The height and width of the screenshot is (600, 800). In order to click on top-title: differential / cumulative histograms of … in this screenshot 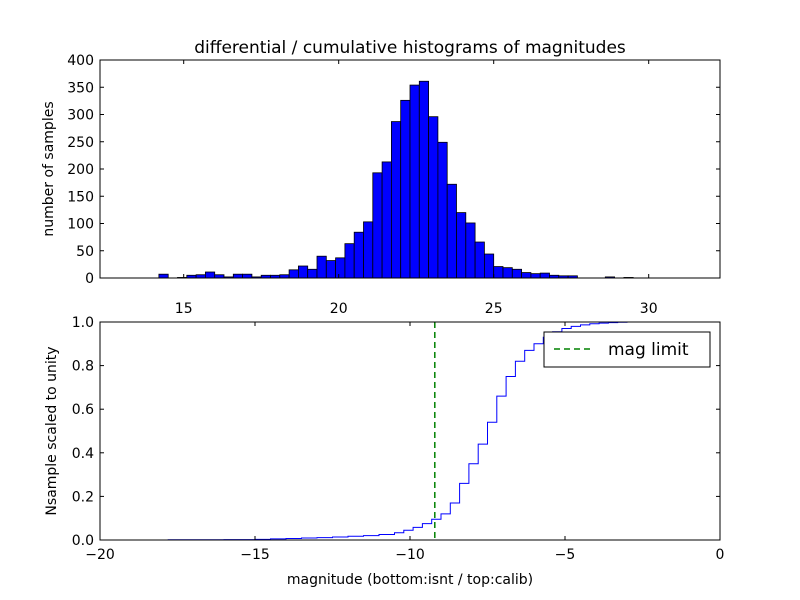, I will do `click(410, 48)`.